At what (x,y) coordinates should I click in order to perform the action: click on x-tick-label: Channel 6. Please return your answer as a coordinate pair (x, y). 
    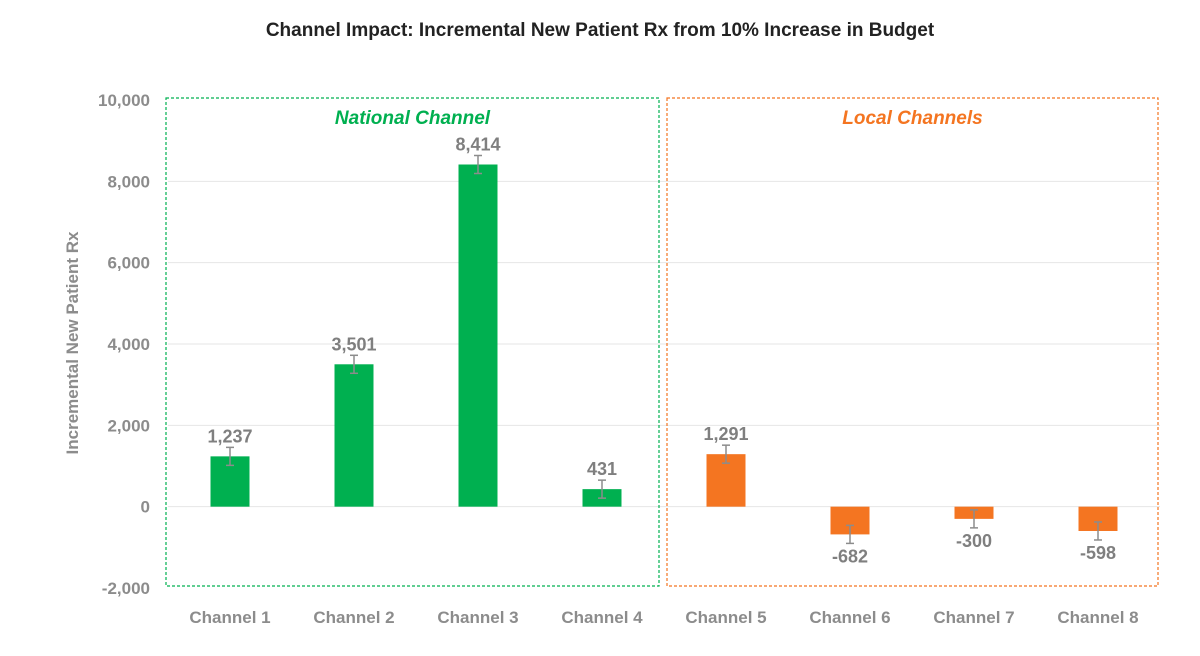
    Looking at the image, I should click on (849, 617).